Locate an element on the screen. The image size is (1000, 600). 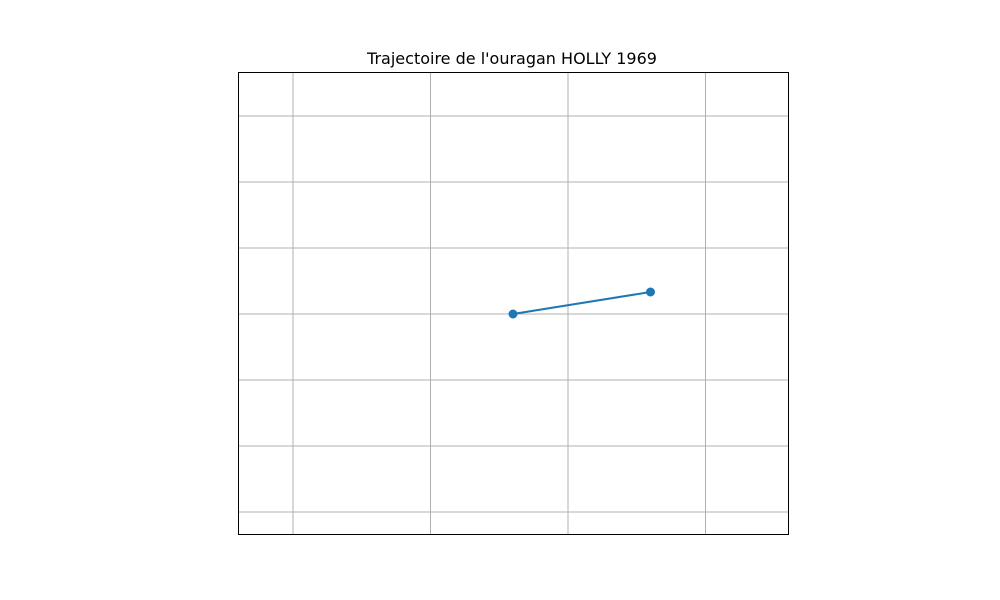
trajectory-line is located at coordinates (581, 303).